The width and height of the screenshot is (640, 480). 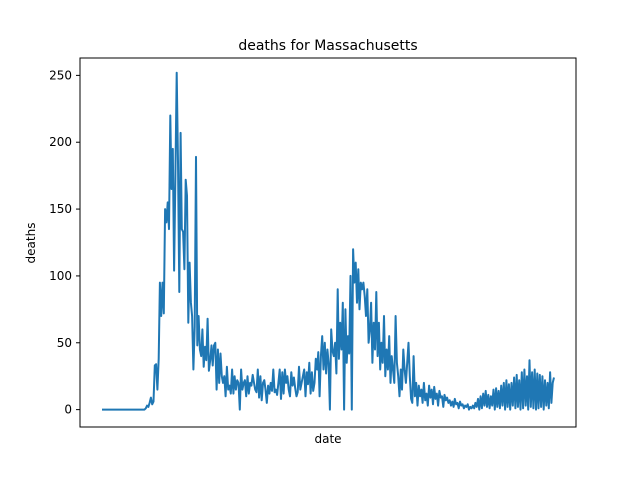 I want to click on y-tick-label: 0, so click(x=68, y=410).